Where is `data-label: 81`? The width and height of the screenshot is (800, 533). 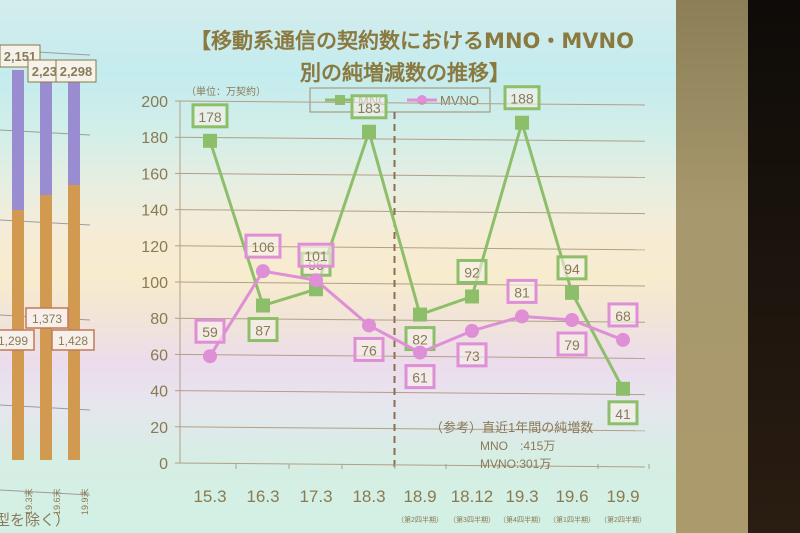
data-label: 81 is located at coordinates (522, 292).